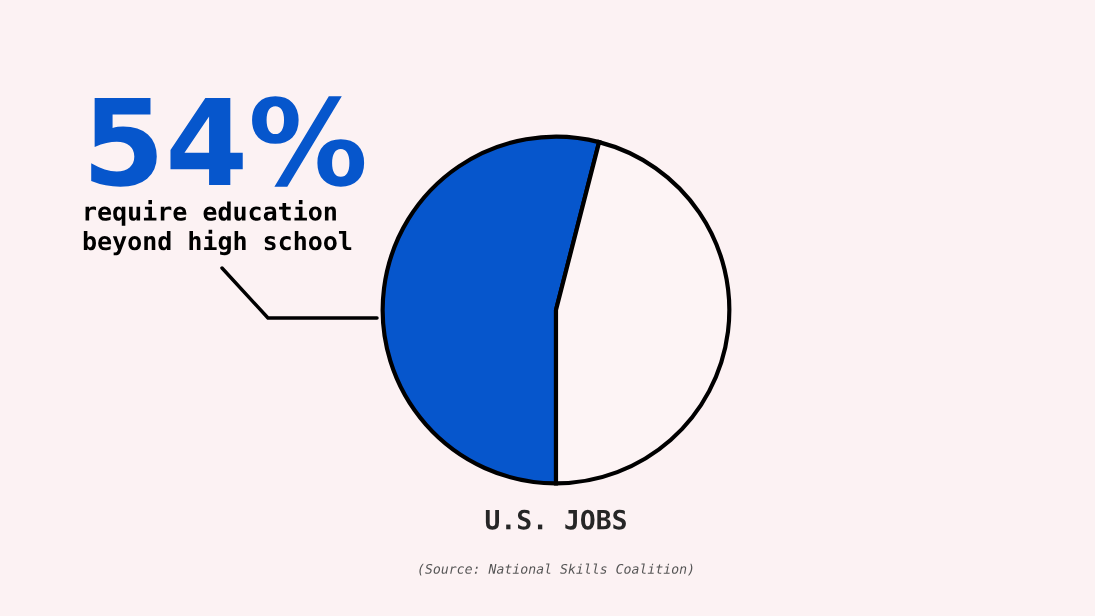  What do you see at coordinates (555, 519) in the screenshot?
I see `text: U.S. JOBS` at bounding box center [555, 519].